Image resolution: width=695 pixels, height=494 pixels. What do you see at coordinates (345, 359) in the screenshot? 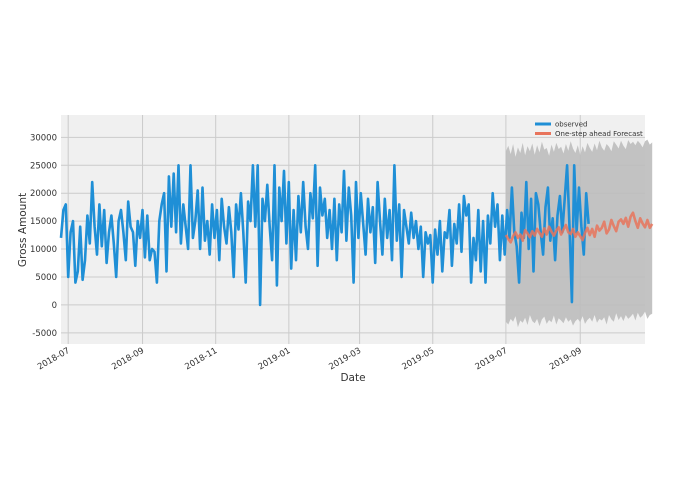
I see `x-tick-label: 2019-03` at bounding box center [345, 359].